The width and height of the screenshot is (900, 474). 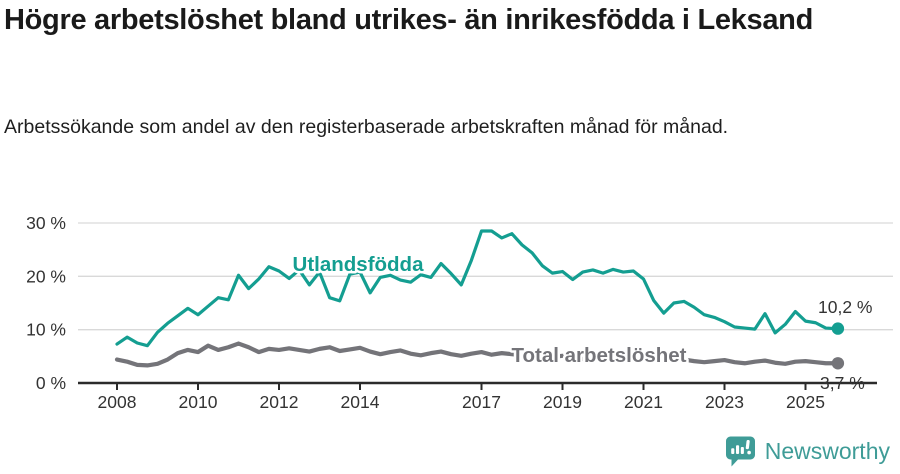 I want to click on y-tick-label: 0 %, so click(x=51, y=383).